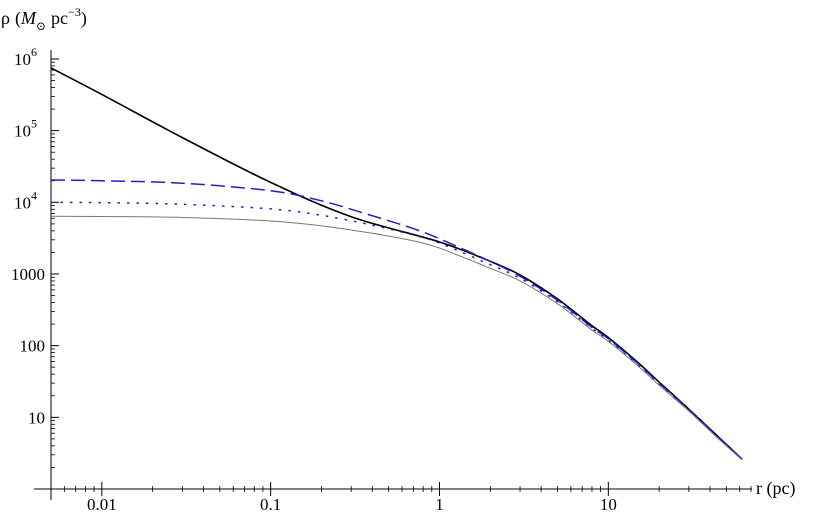 This screenshot has height=519, width=830. Describe the element at coordinates (608, 504) in the screenshot. I see `x-tick-label: 10` at that location.